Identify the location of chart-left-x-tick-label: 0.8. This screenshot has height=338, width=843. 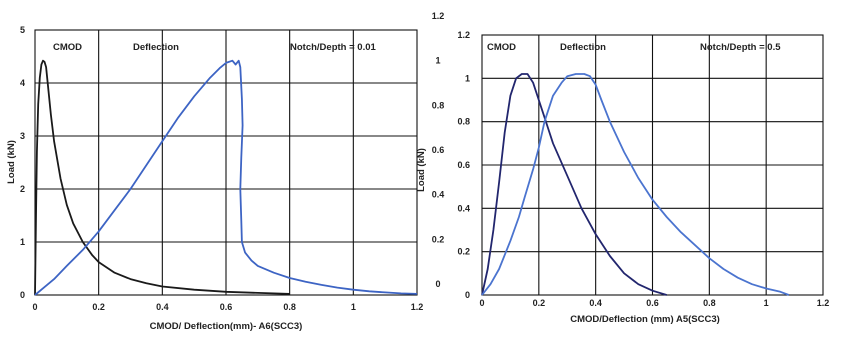
(289, 307).